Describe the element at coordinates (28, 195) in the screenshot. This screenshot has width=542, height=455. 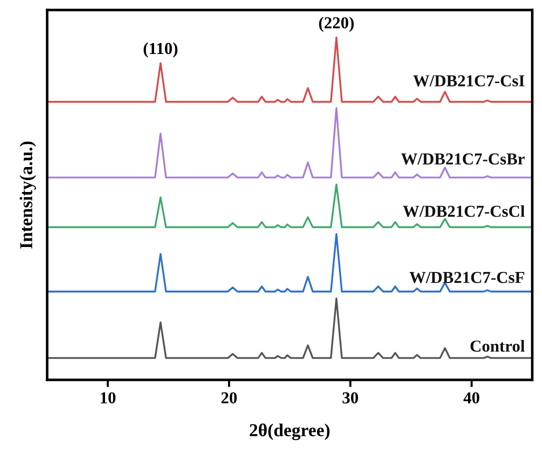
I see `y-axis-title: Intensity(a.u.)` at that location.